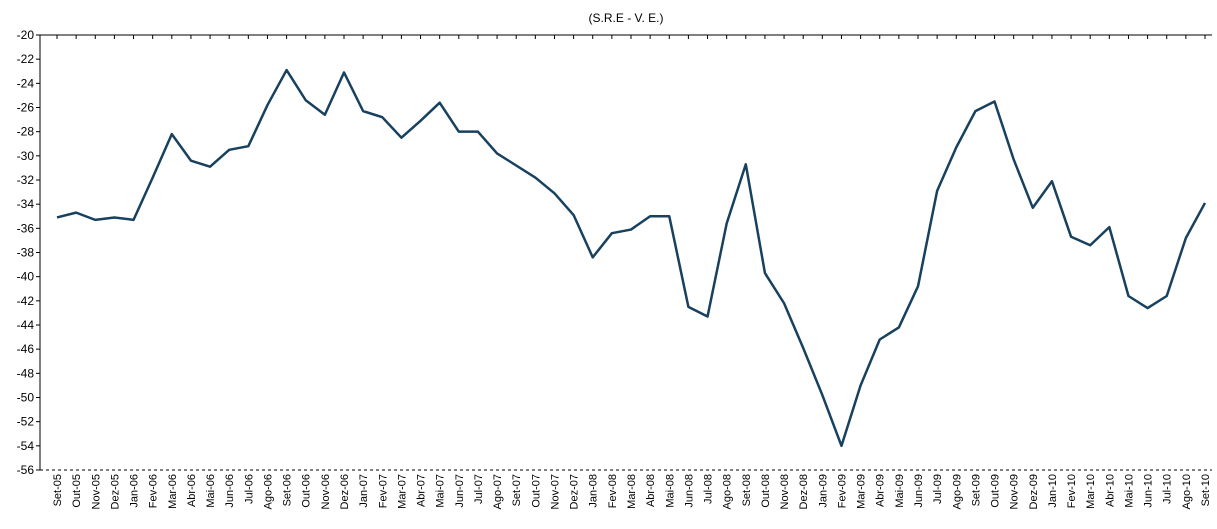 This screenshot has height=529, width=1217. I want to click on x-tick-label: Jul-06, so click(249, 489).